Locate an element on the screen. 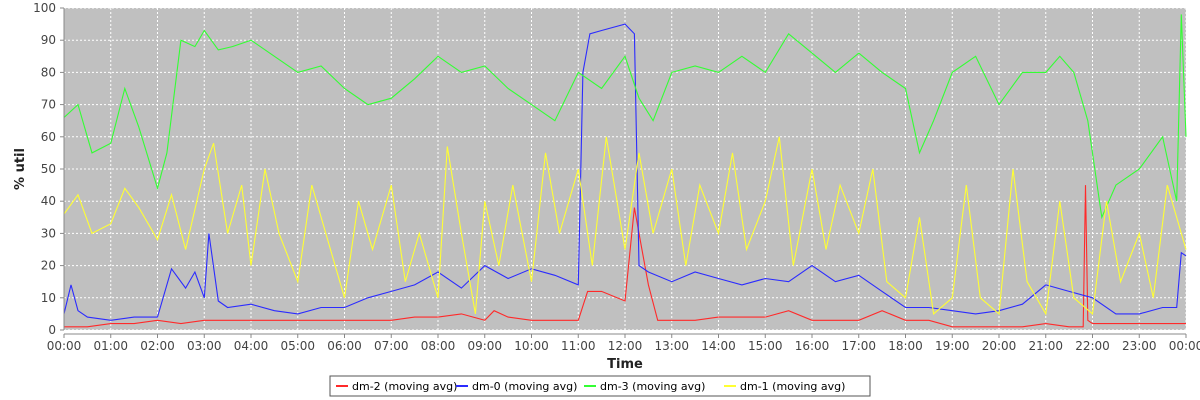 The height and width of the screenshot is (400, 1200). x-tick-label: 05:00 is located at coordinates (297, 346).